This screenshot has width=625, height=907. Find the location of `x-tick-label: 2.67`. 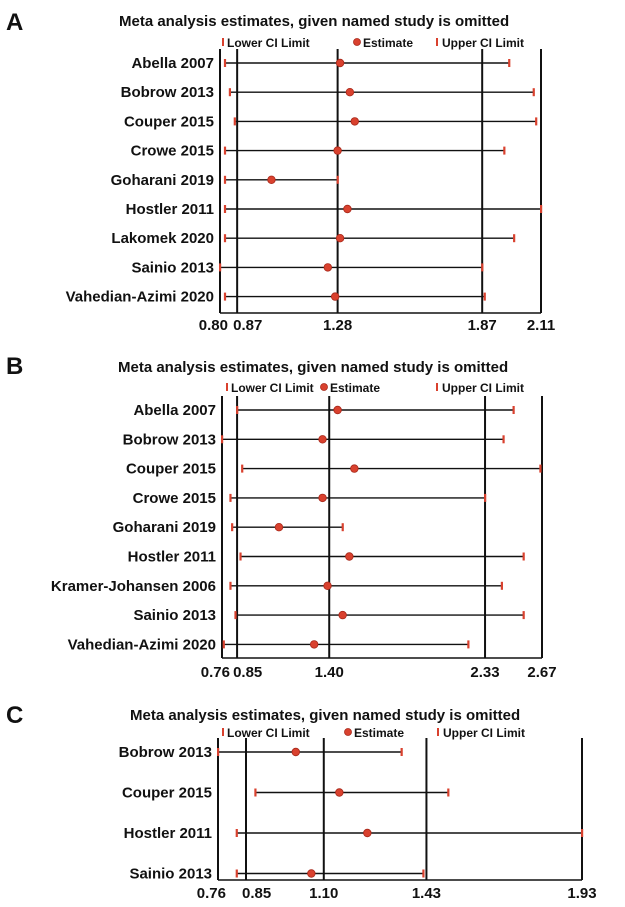

x-tick-label: 2.67 is located at coordinates (541, 672).